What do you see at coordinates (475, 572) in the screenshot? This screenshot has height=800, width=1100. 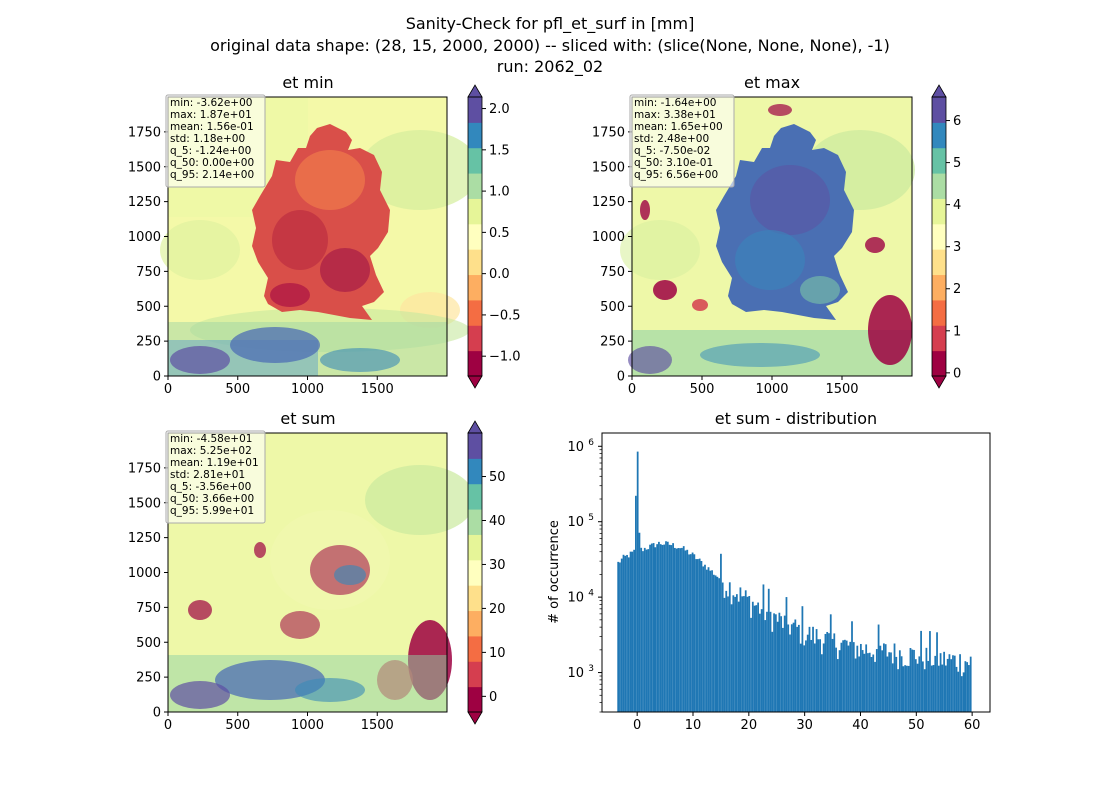 I see `colorbar-frame` at bounding box center [475, 572].